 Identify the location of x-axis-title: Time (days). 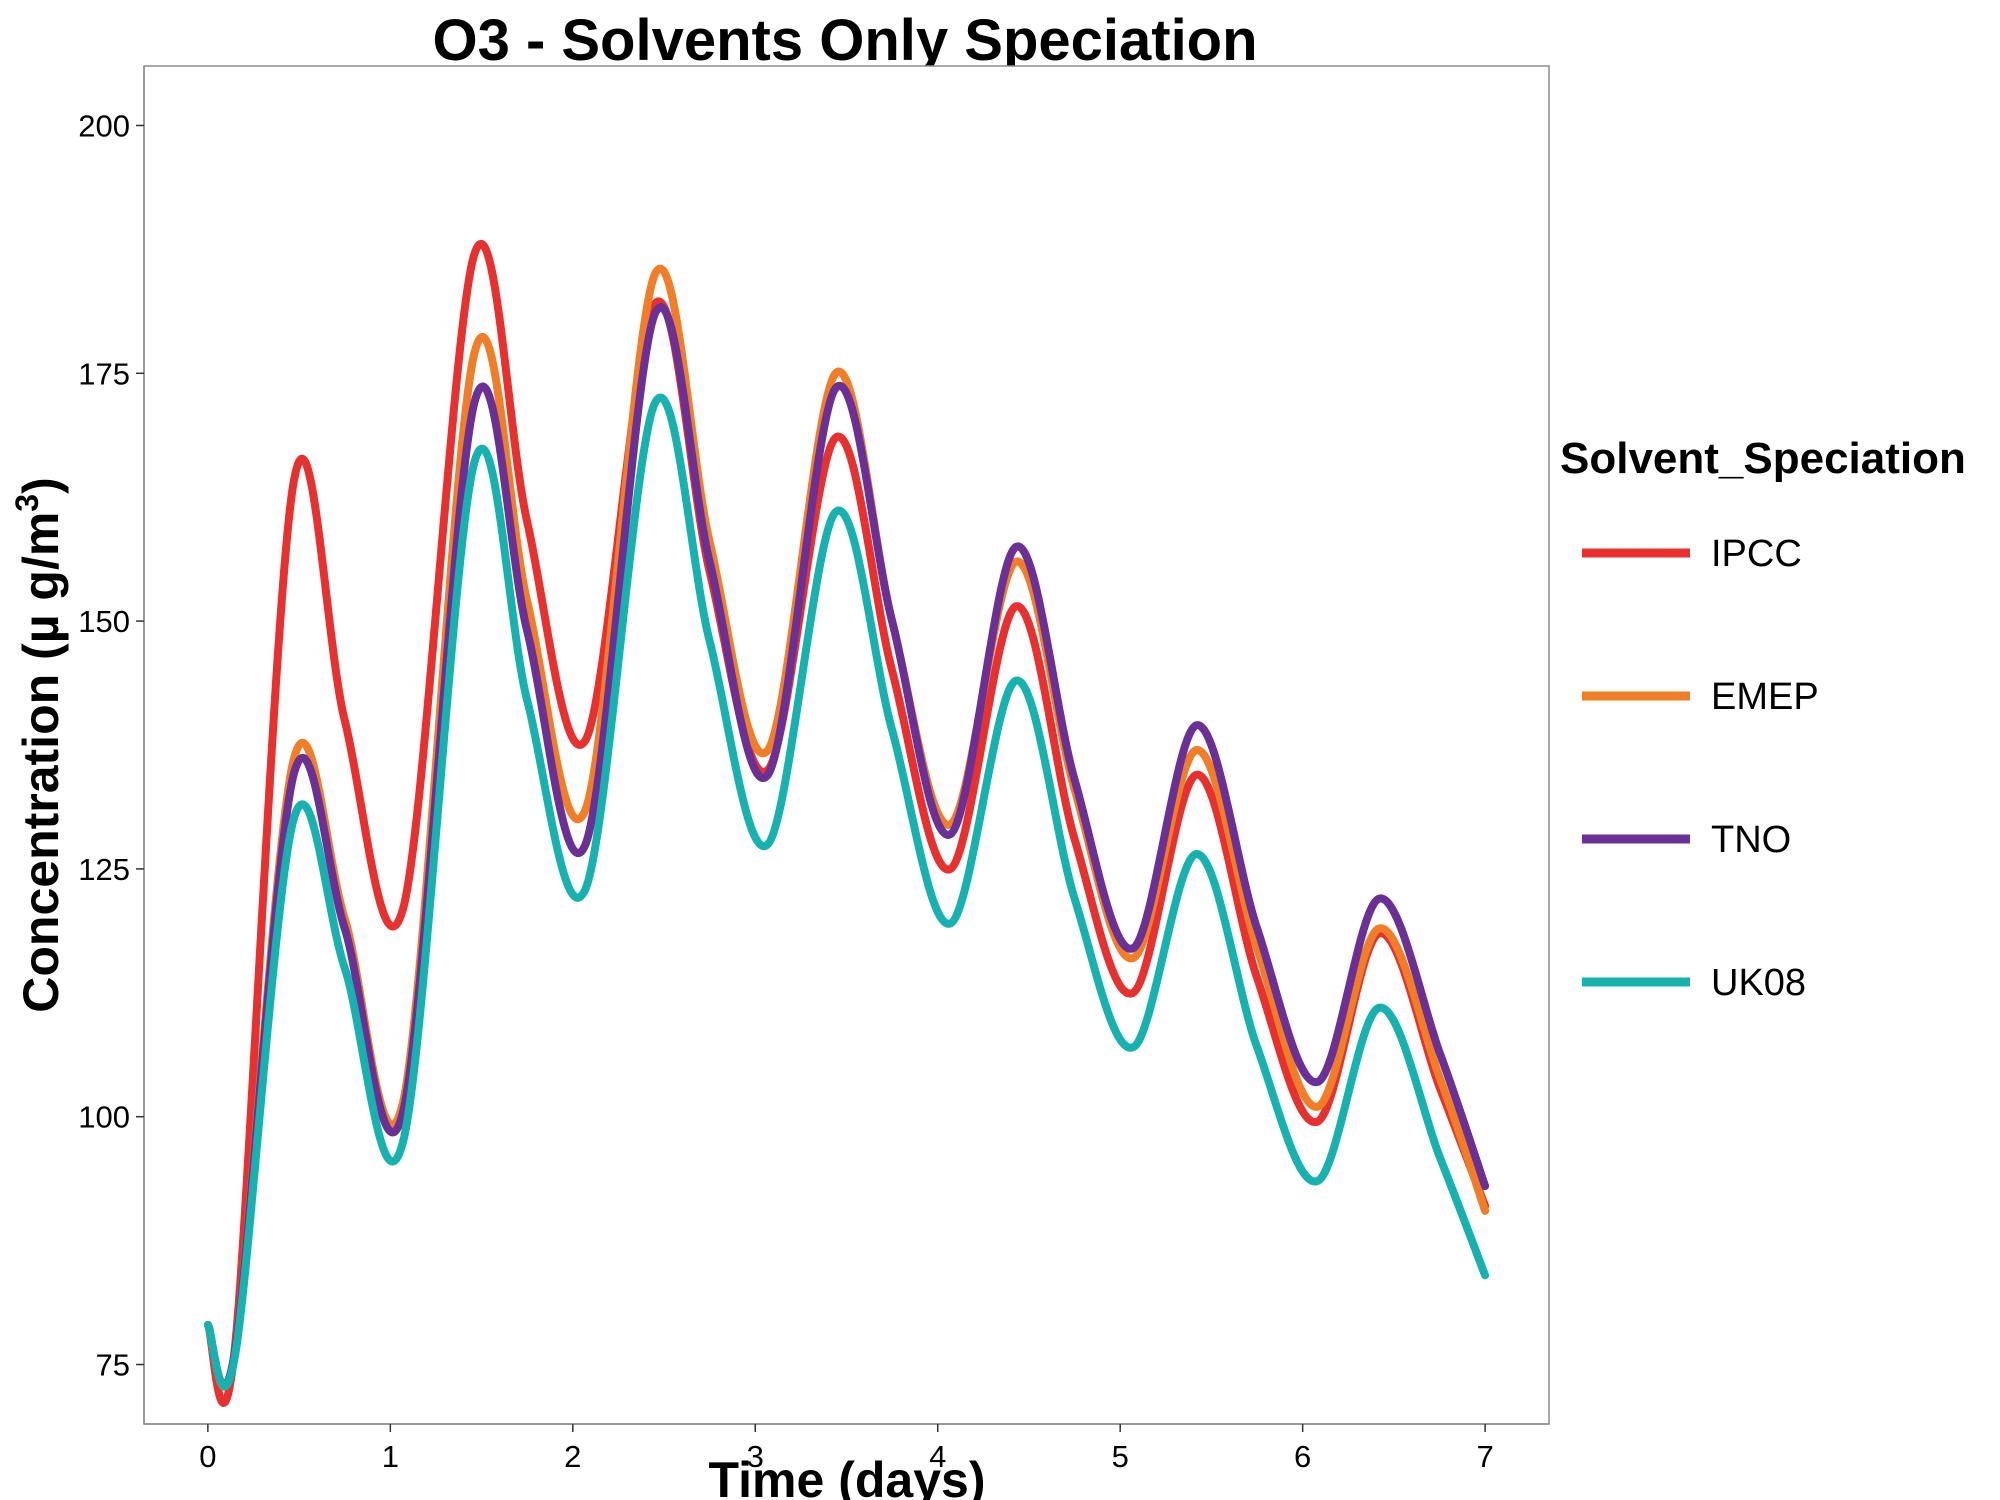
(847, 1476).